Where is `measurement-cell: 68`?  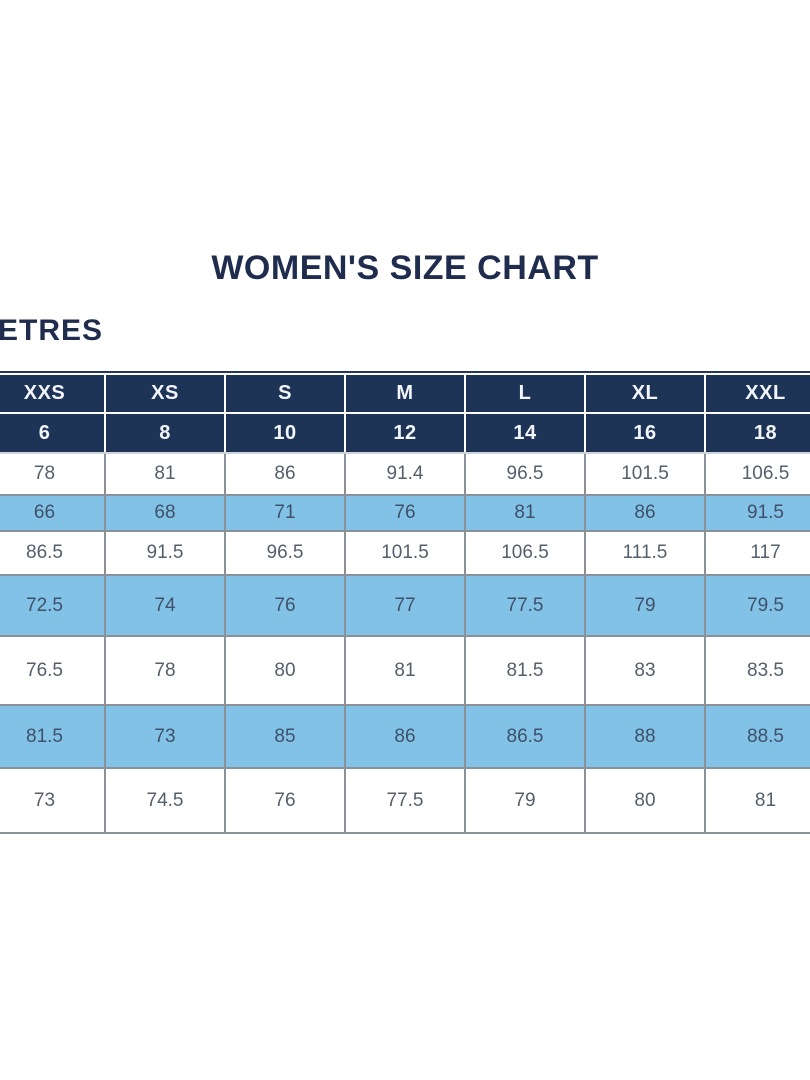 measurement-cell: 68 is located at coordinates (165, 513).